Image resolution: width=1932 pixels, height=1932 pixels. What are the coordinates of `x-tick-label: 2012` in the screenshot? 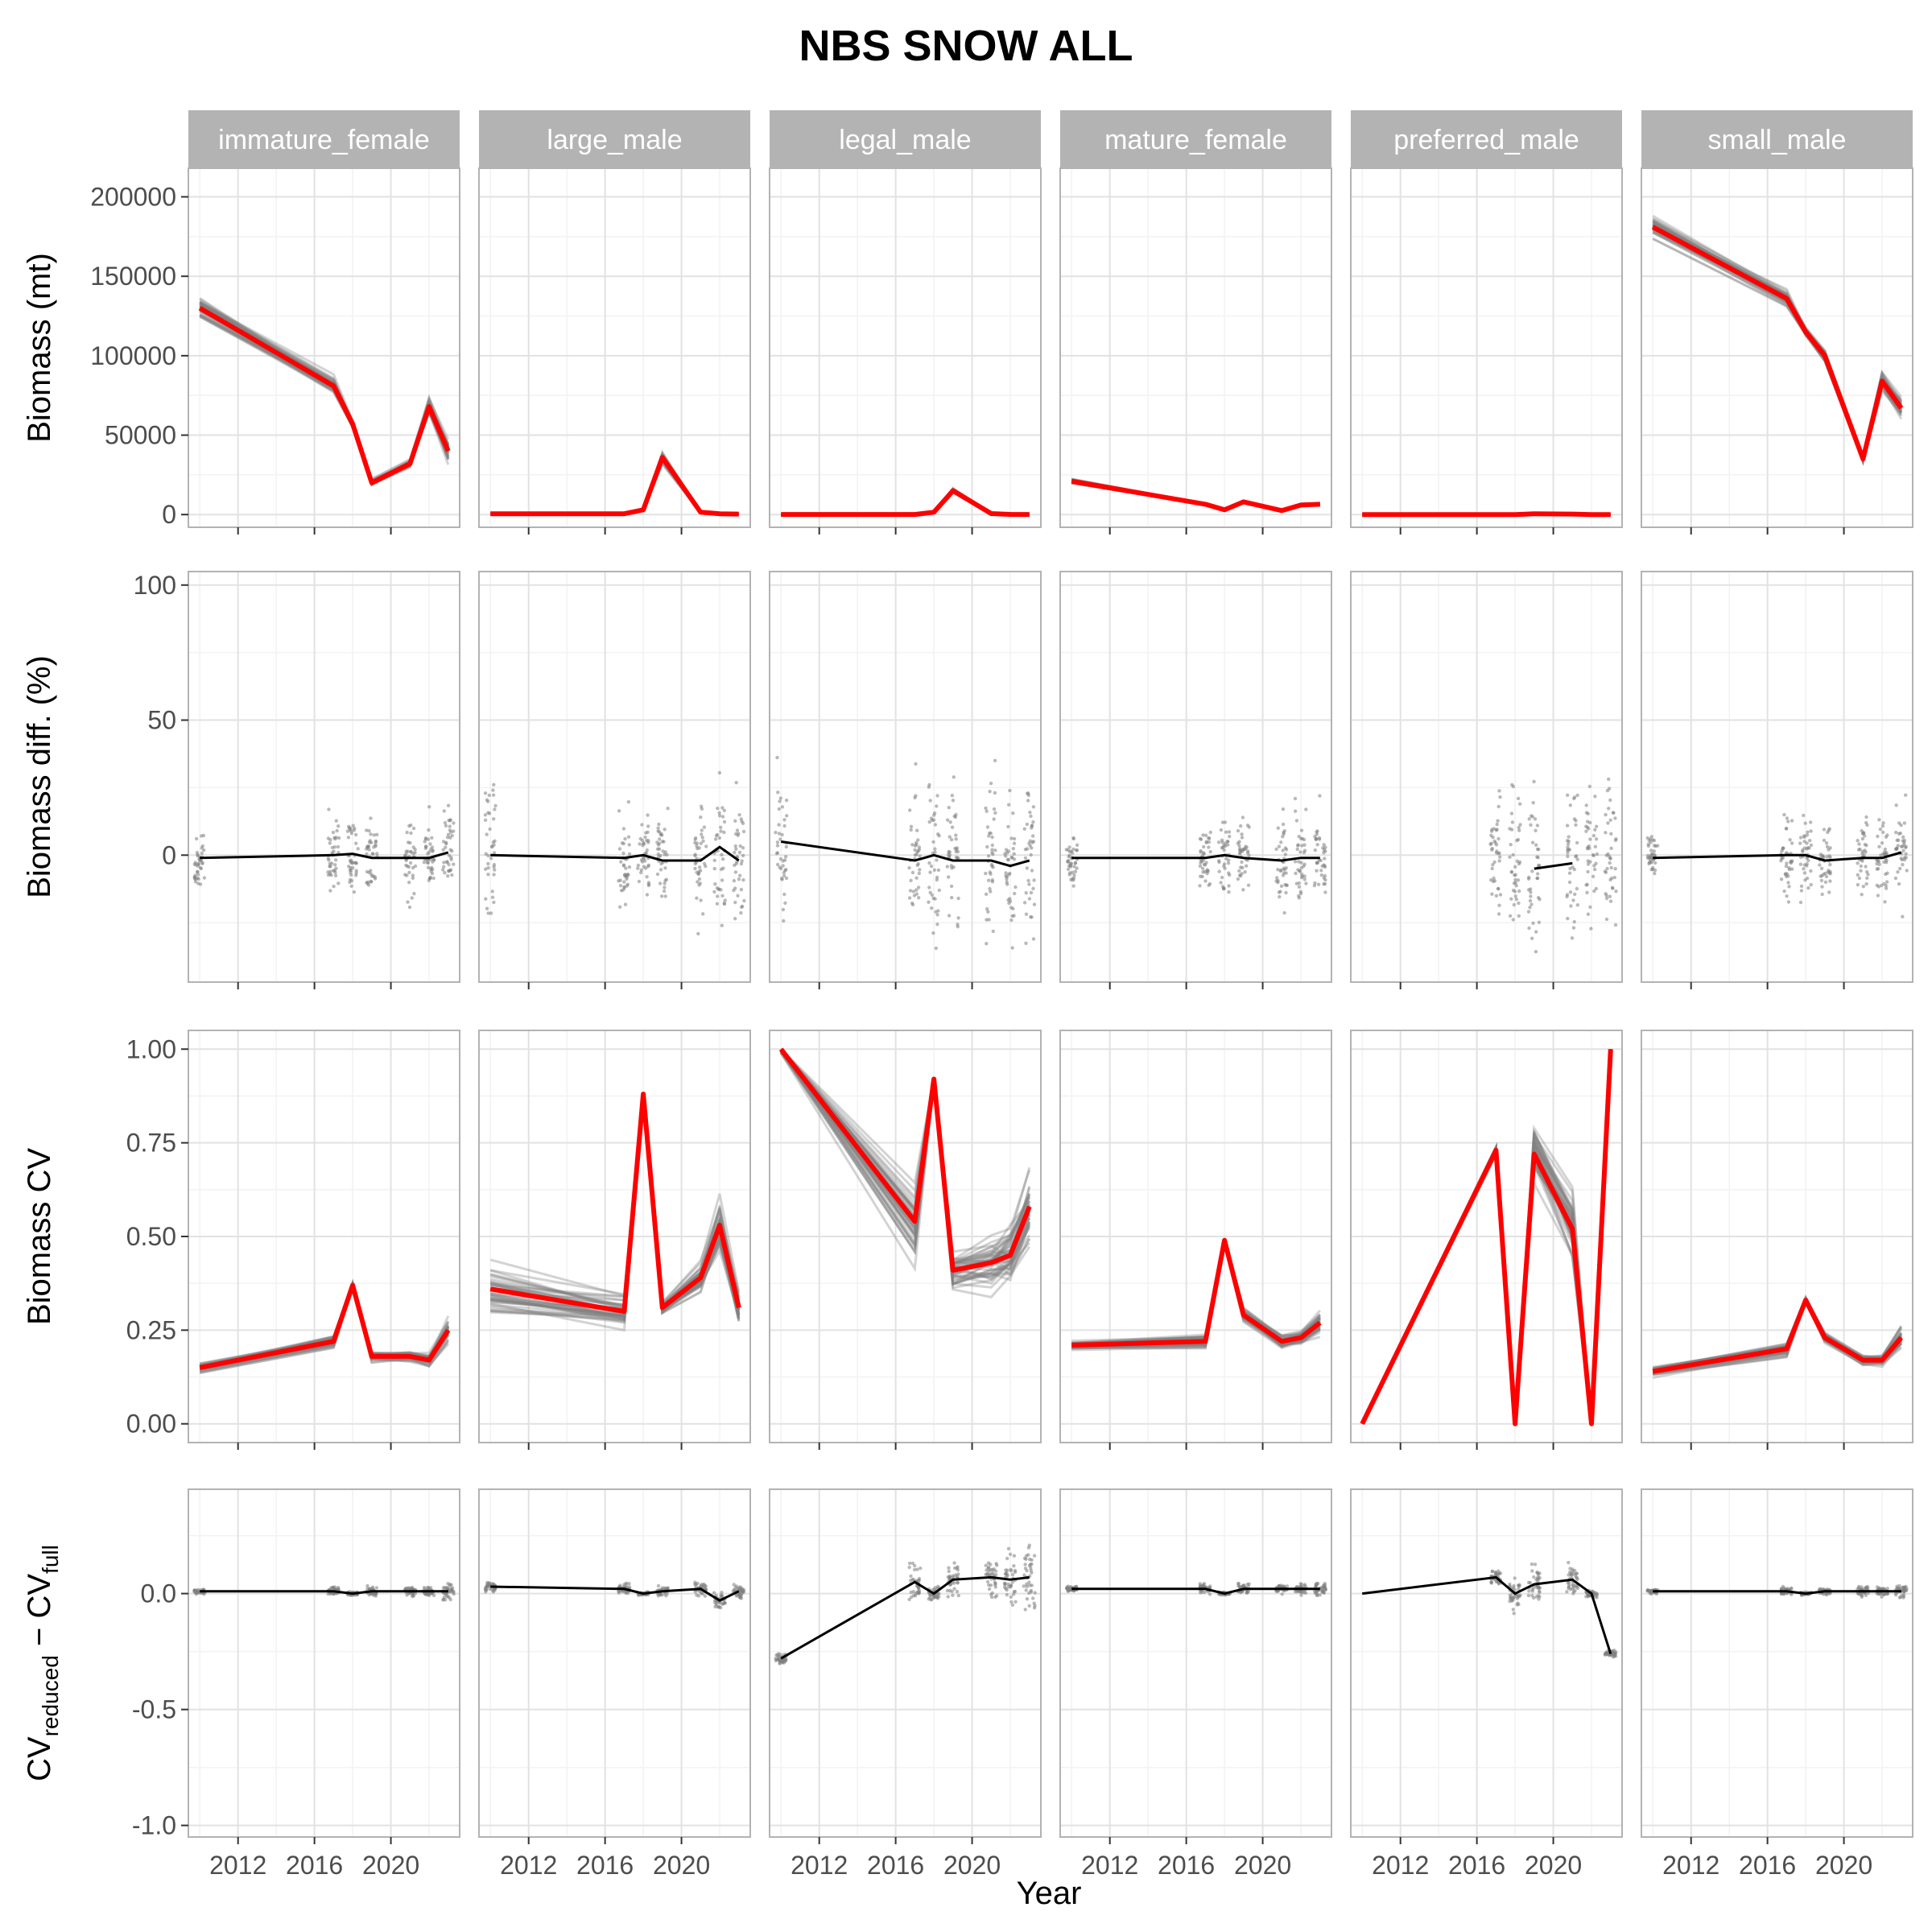 It's located at (1400, 1865).